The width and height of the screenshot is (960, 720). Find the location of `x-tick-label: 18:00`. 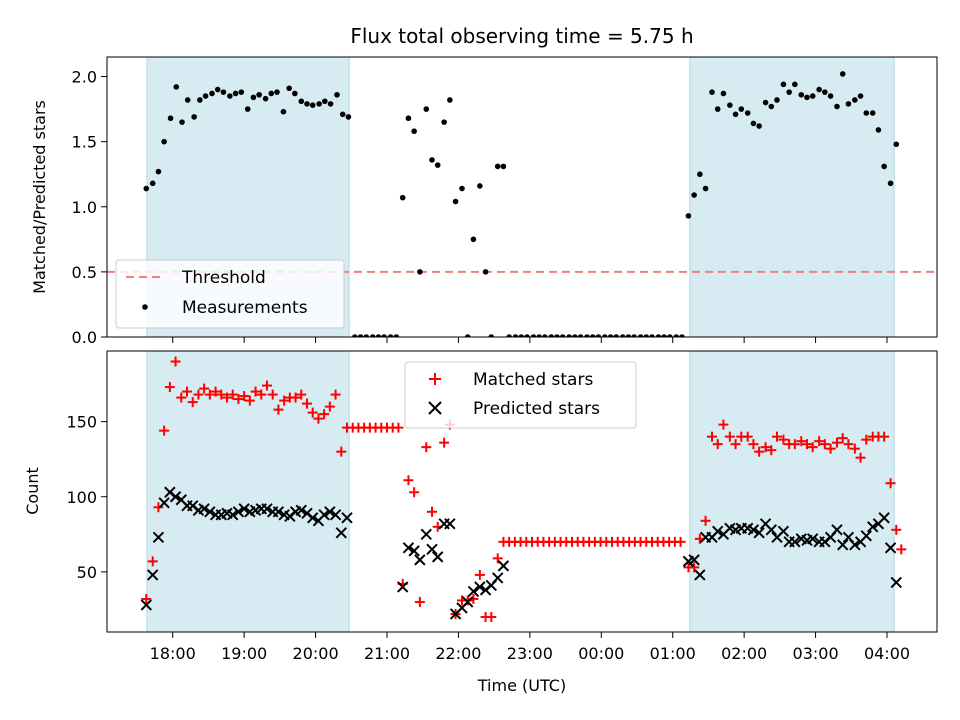

x-tick-label: 18:00 is located at coordinates (173, 653).